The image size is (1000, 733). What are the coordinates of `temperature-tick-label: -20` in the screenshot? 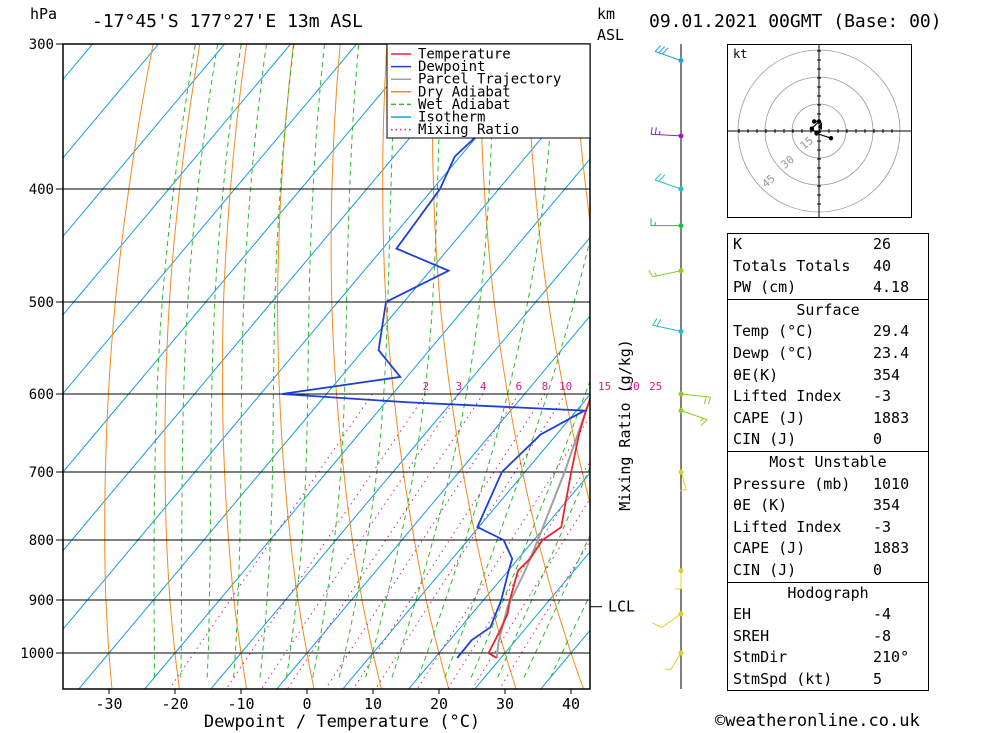 It's located at (174, 704).